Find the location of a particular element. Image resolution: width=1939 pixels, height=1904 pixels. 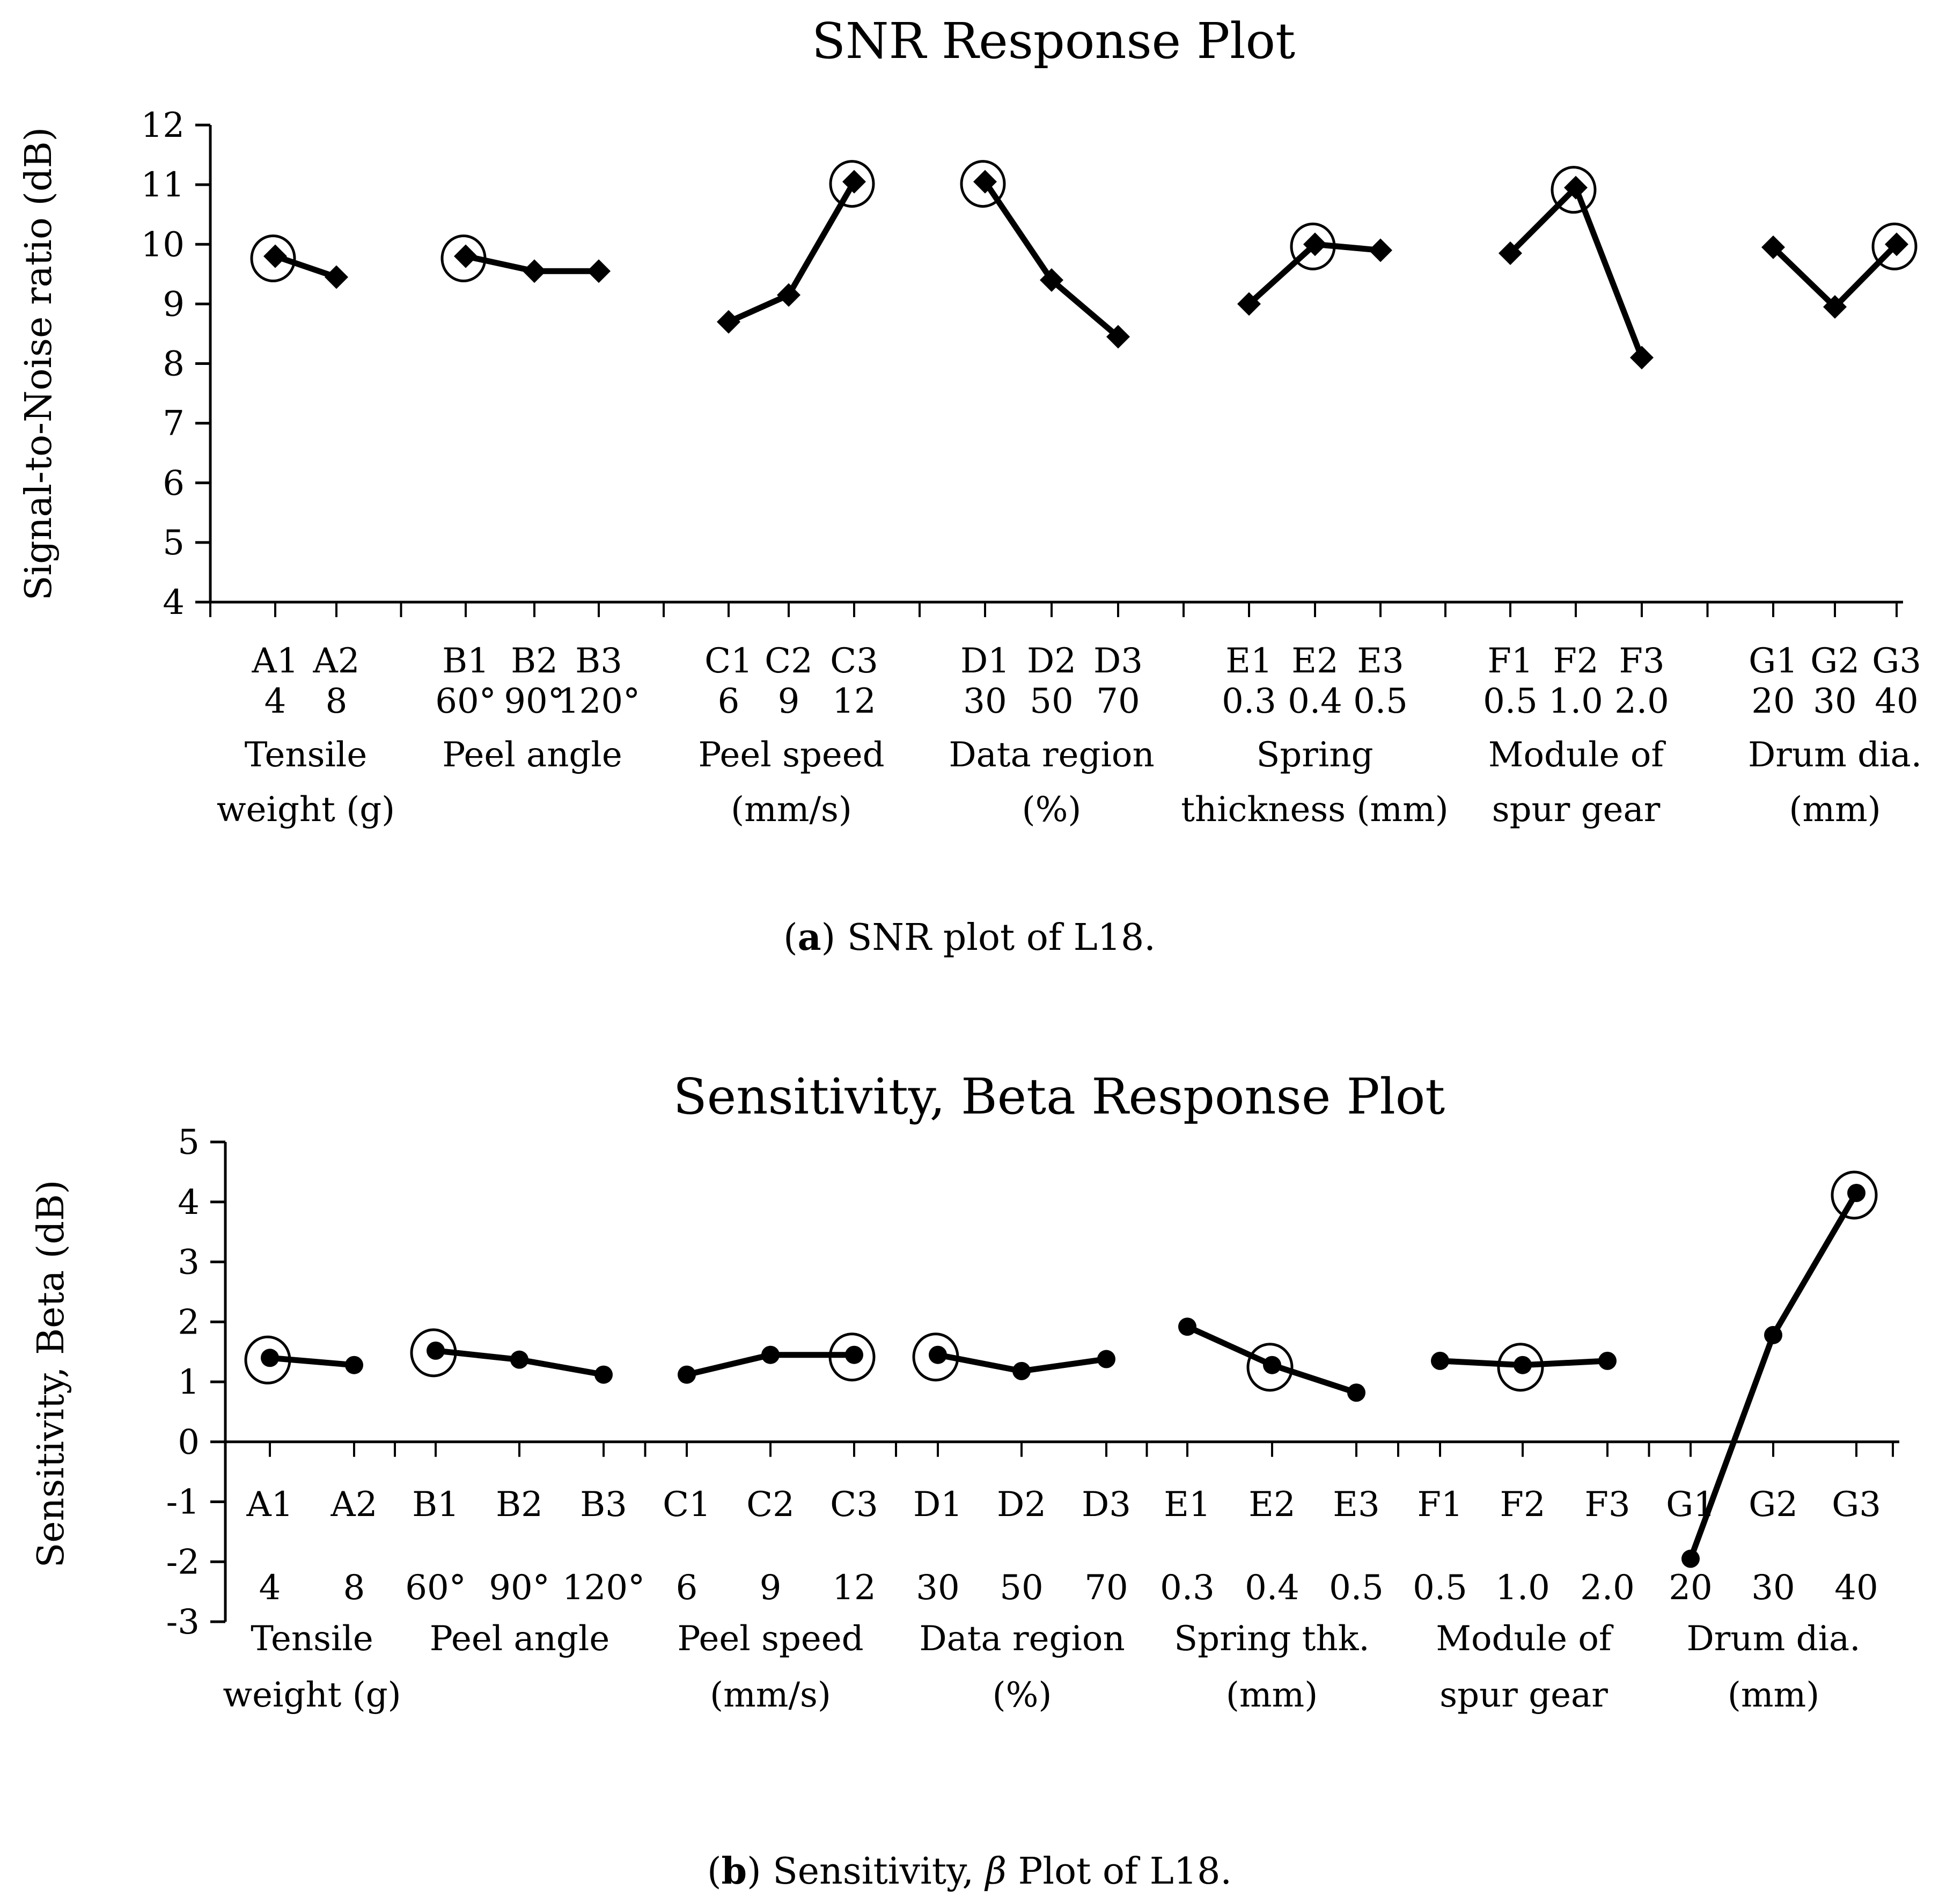

data-point-c1 is located at coordinates (687, 1374).